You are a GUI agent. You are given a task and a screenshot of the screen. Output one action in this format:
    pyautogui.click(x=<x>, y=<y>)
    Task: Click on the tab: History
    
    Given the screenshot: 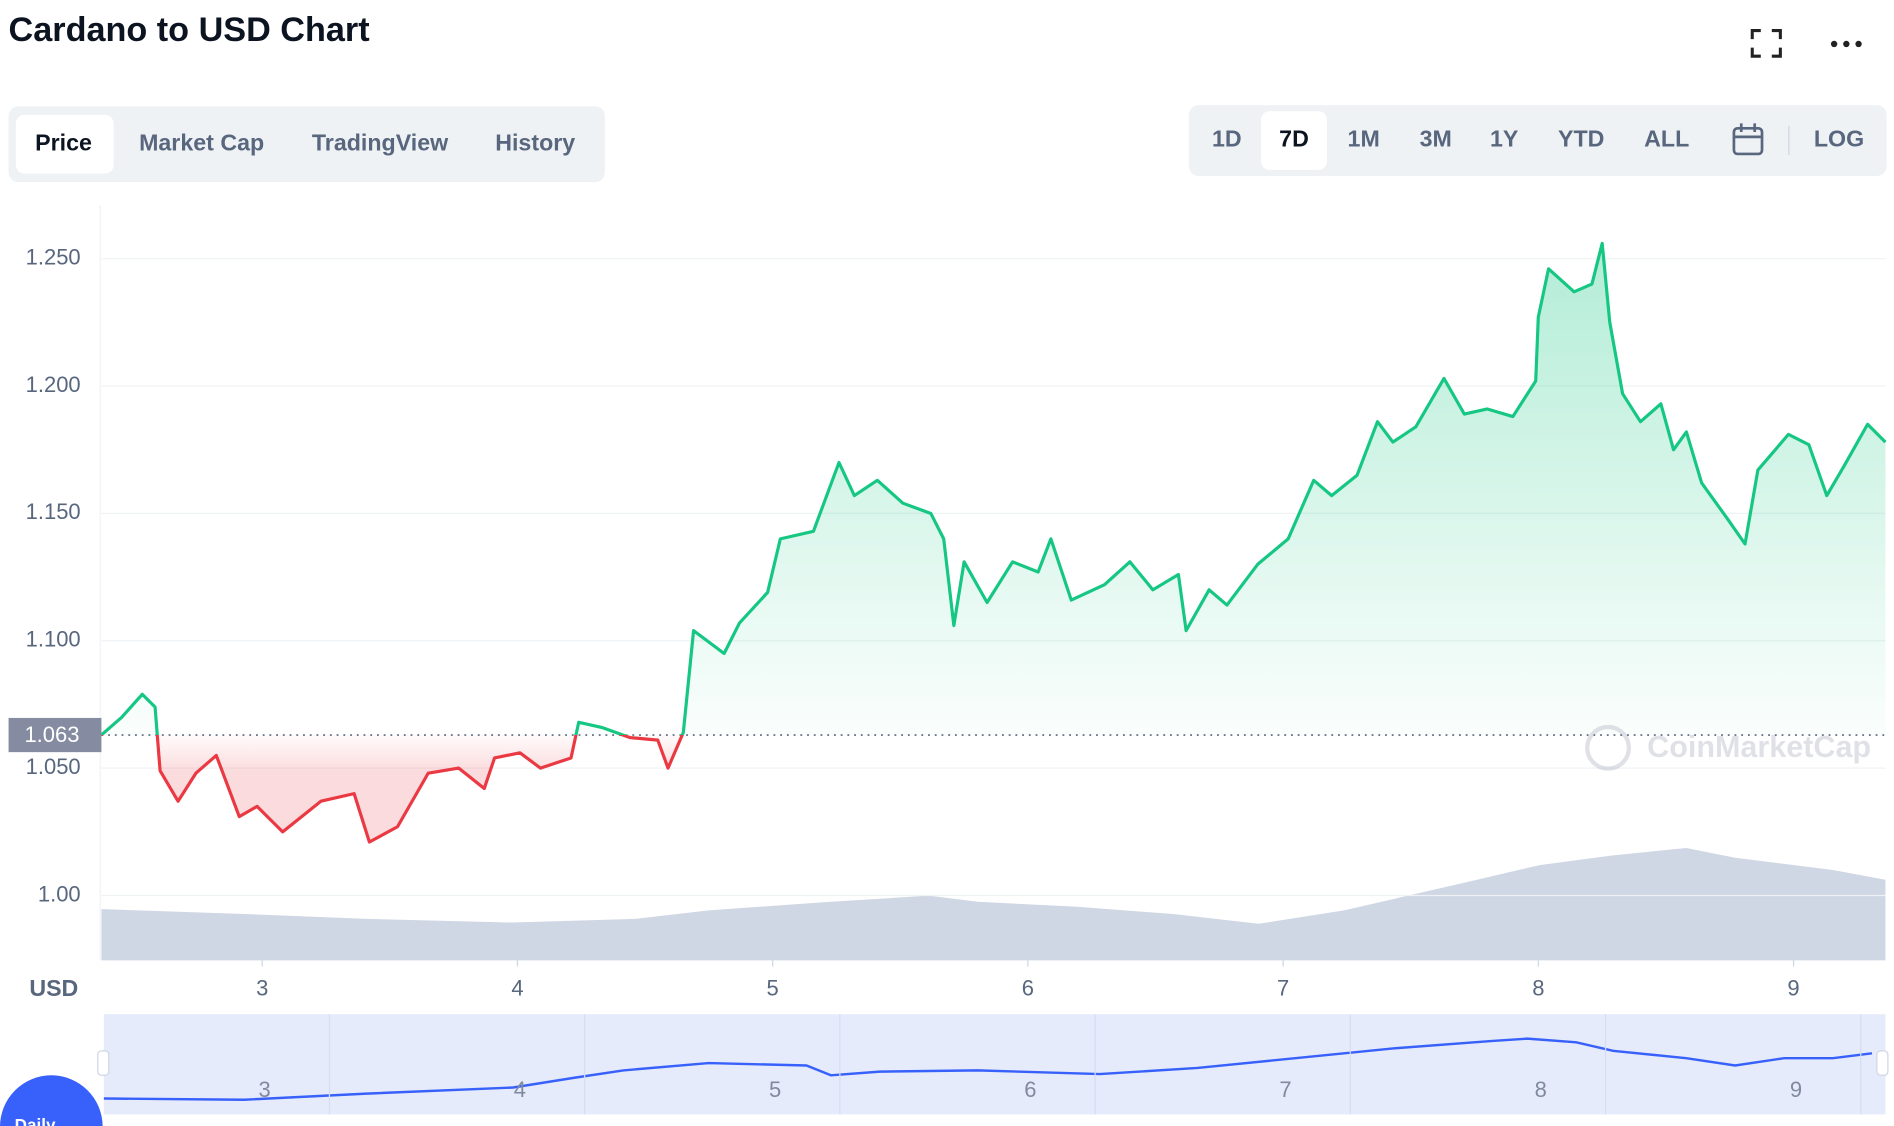 What is the action you would take?
    pyautogui.click(x=535, y=142)
    